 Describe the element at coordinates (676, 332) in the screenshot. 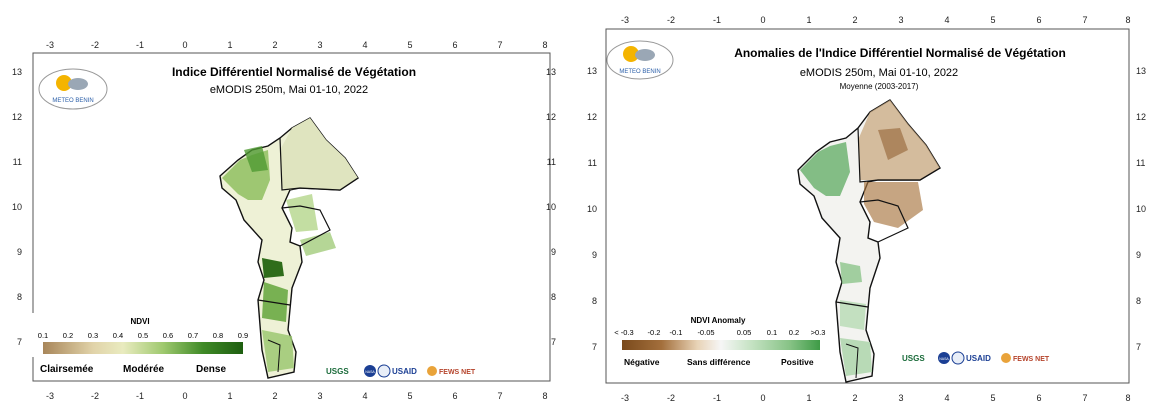

I see `legend-tick: -0.1` at that location.